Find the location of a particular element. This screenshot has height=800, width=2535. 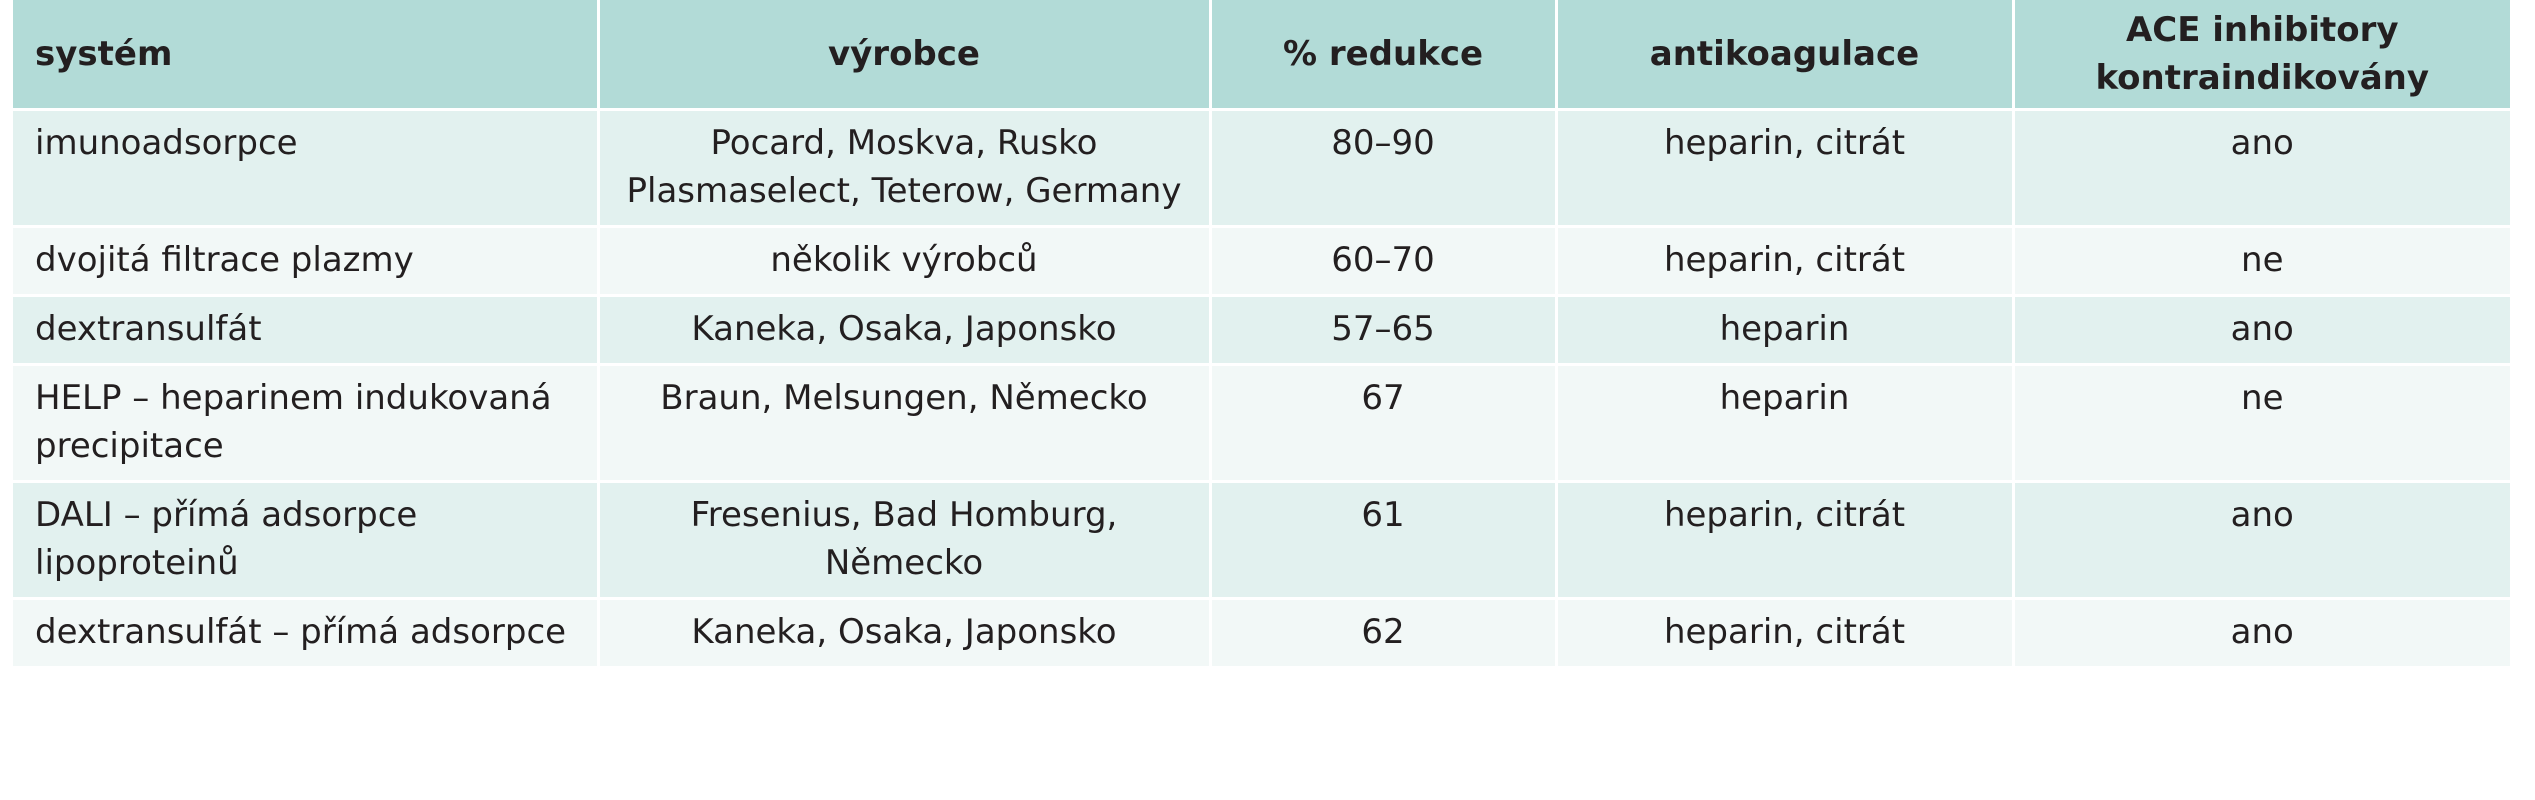

column-header: ACE inhibitory kontraindikovány is located at coordinates (2261, 55).